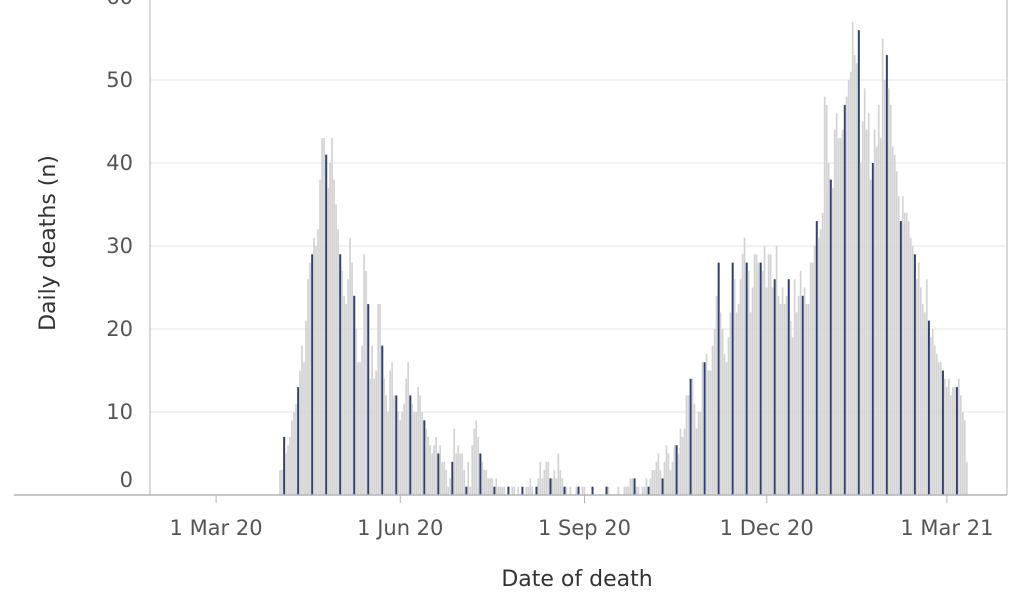  I want to click on y-tick-label-10: 10, so click(119, 412).